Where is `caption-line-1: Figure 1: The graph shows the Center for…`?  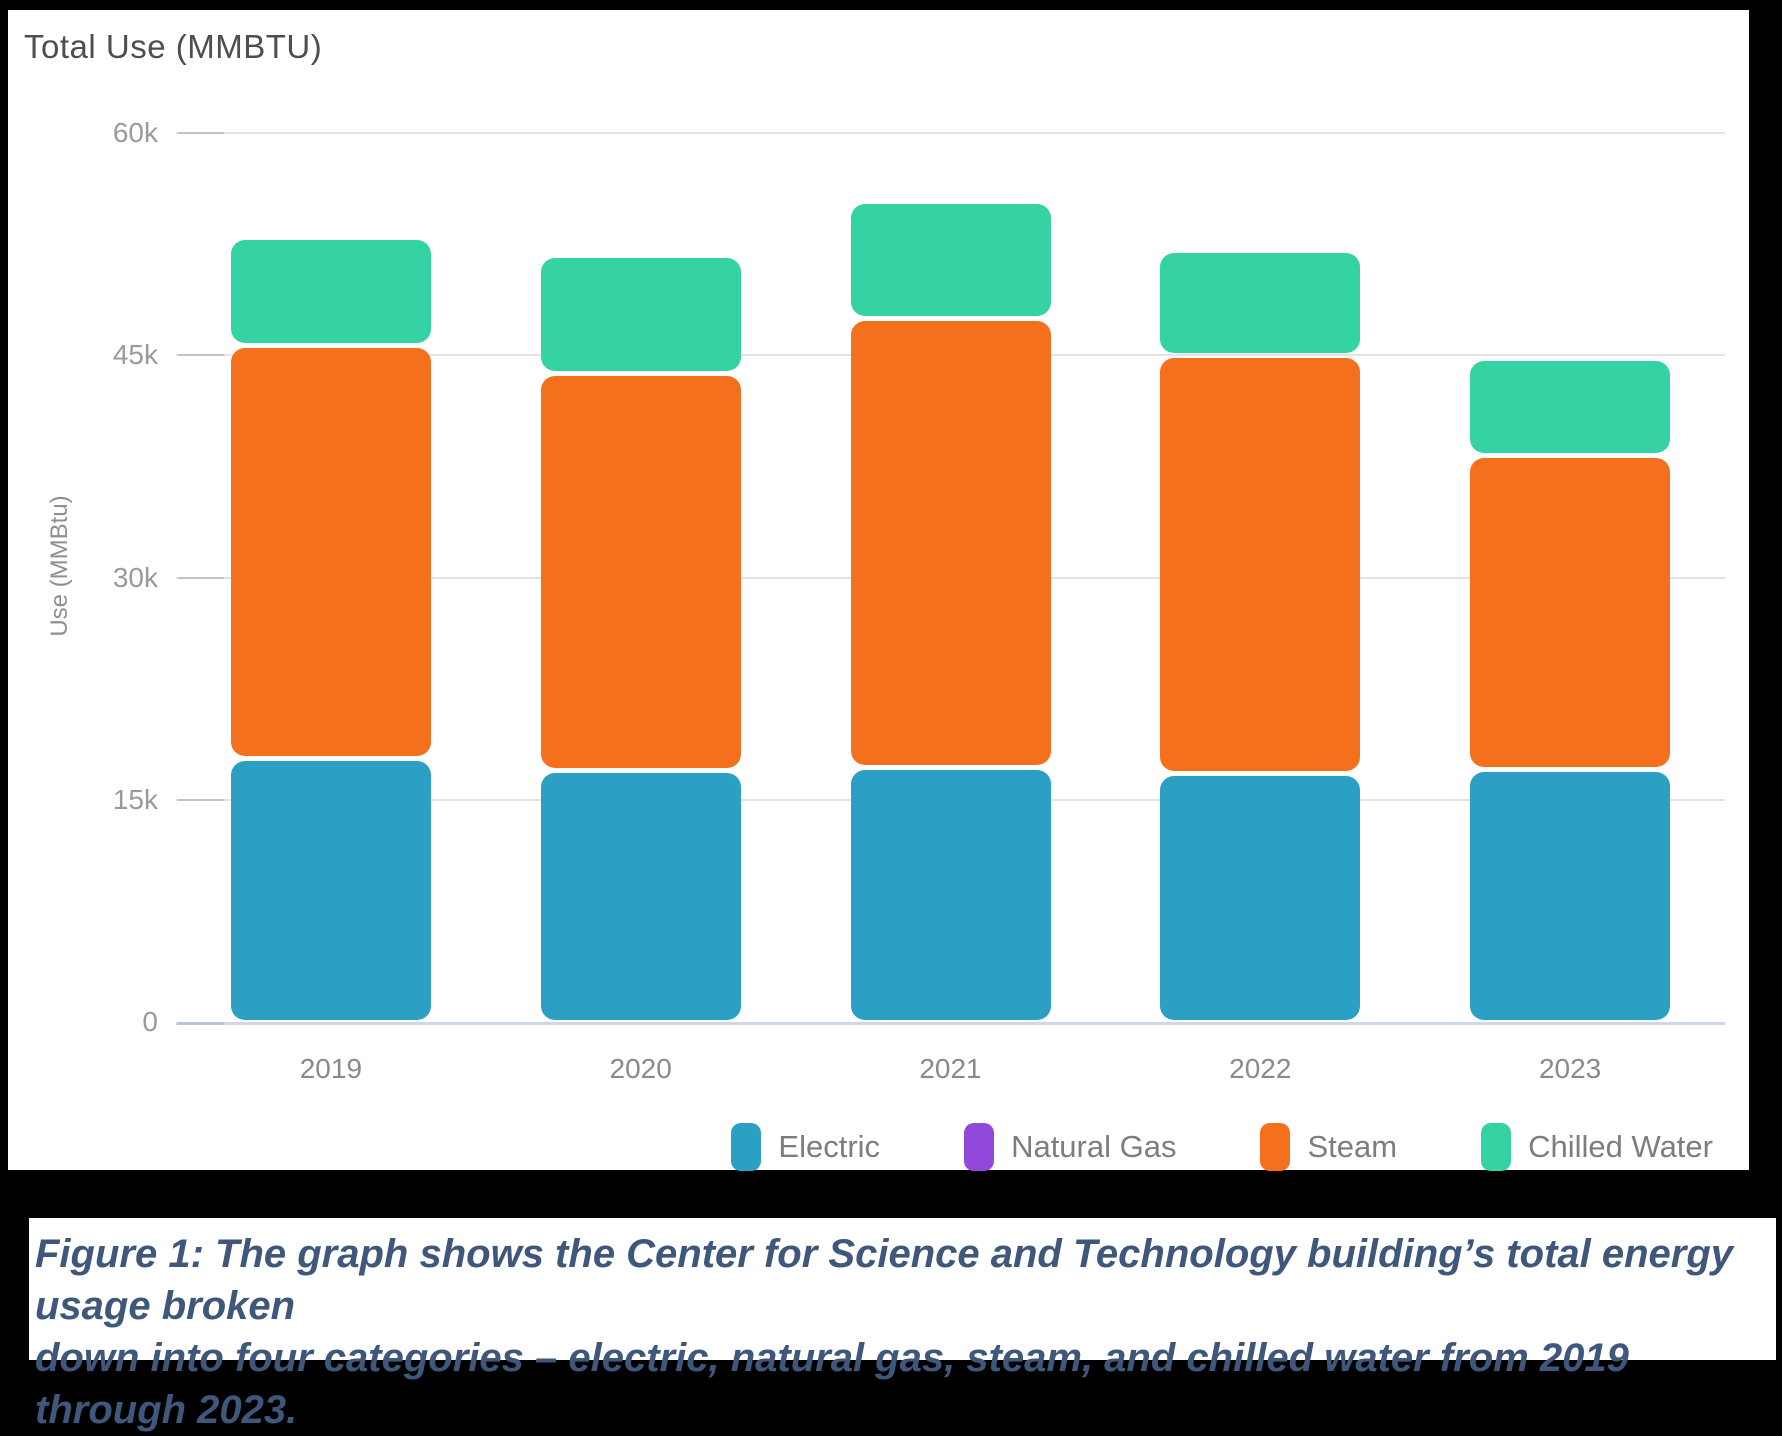 caption-line-1: Figure 1: The graph shows the Center for… is located at coordinates (884, 1280).